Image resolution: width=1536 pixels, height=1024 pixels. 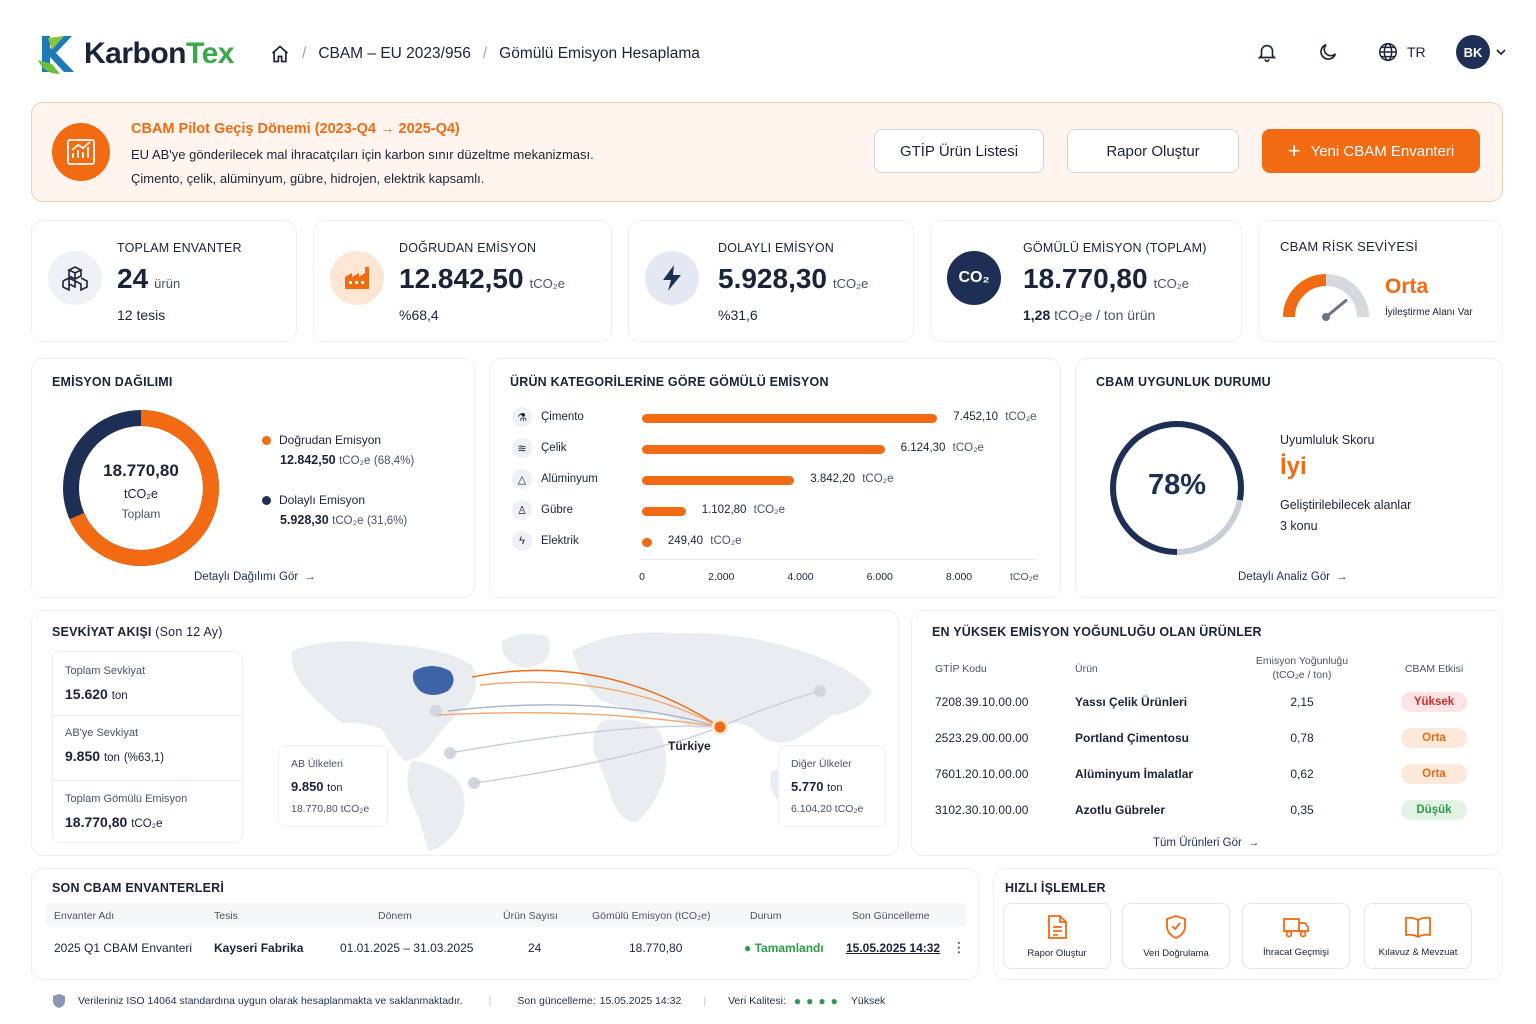 I want to click on cell-updated: 15.05.2025 14:32, so click(x=893, y=948).